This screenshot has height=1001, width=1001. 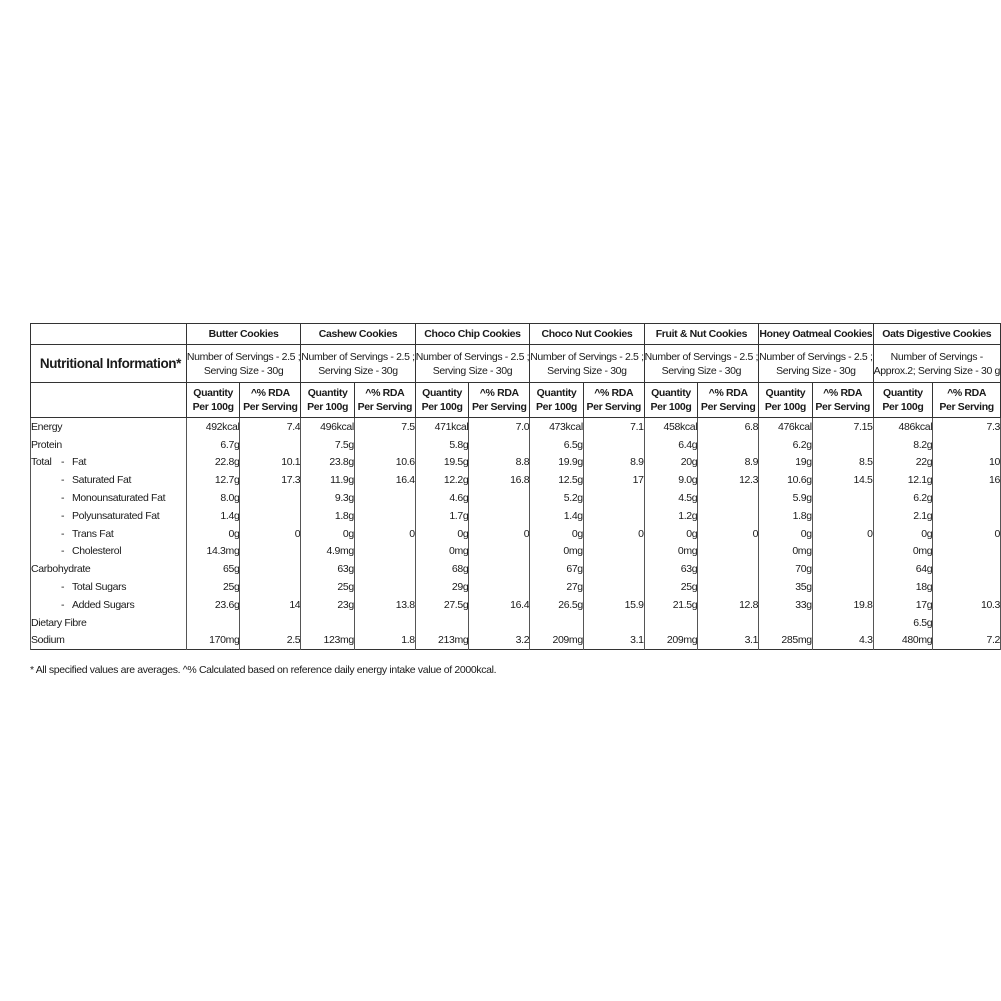 I want to click on nutrient-name: Dietary Fibre, so click(x=59, y=622).